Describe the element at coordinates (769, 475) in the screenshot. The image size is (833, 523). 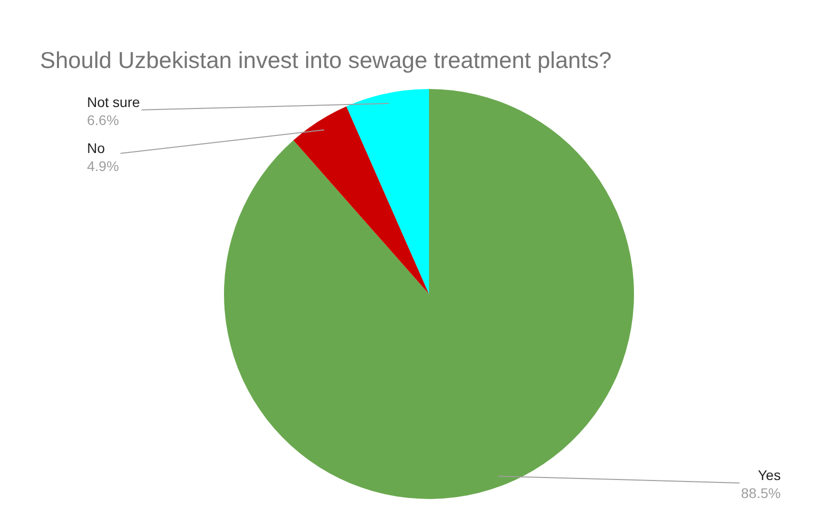
I see `slice-label: Yes` at that location.